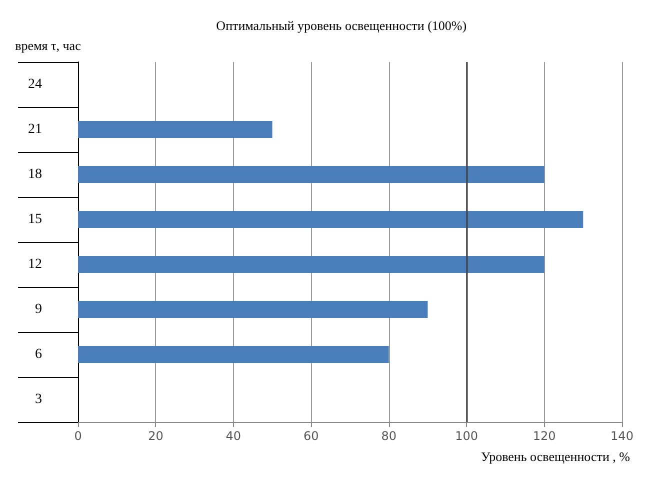  I want to click on x-tick-label: 60, so click(311, 436).